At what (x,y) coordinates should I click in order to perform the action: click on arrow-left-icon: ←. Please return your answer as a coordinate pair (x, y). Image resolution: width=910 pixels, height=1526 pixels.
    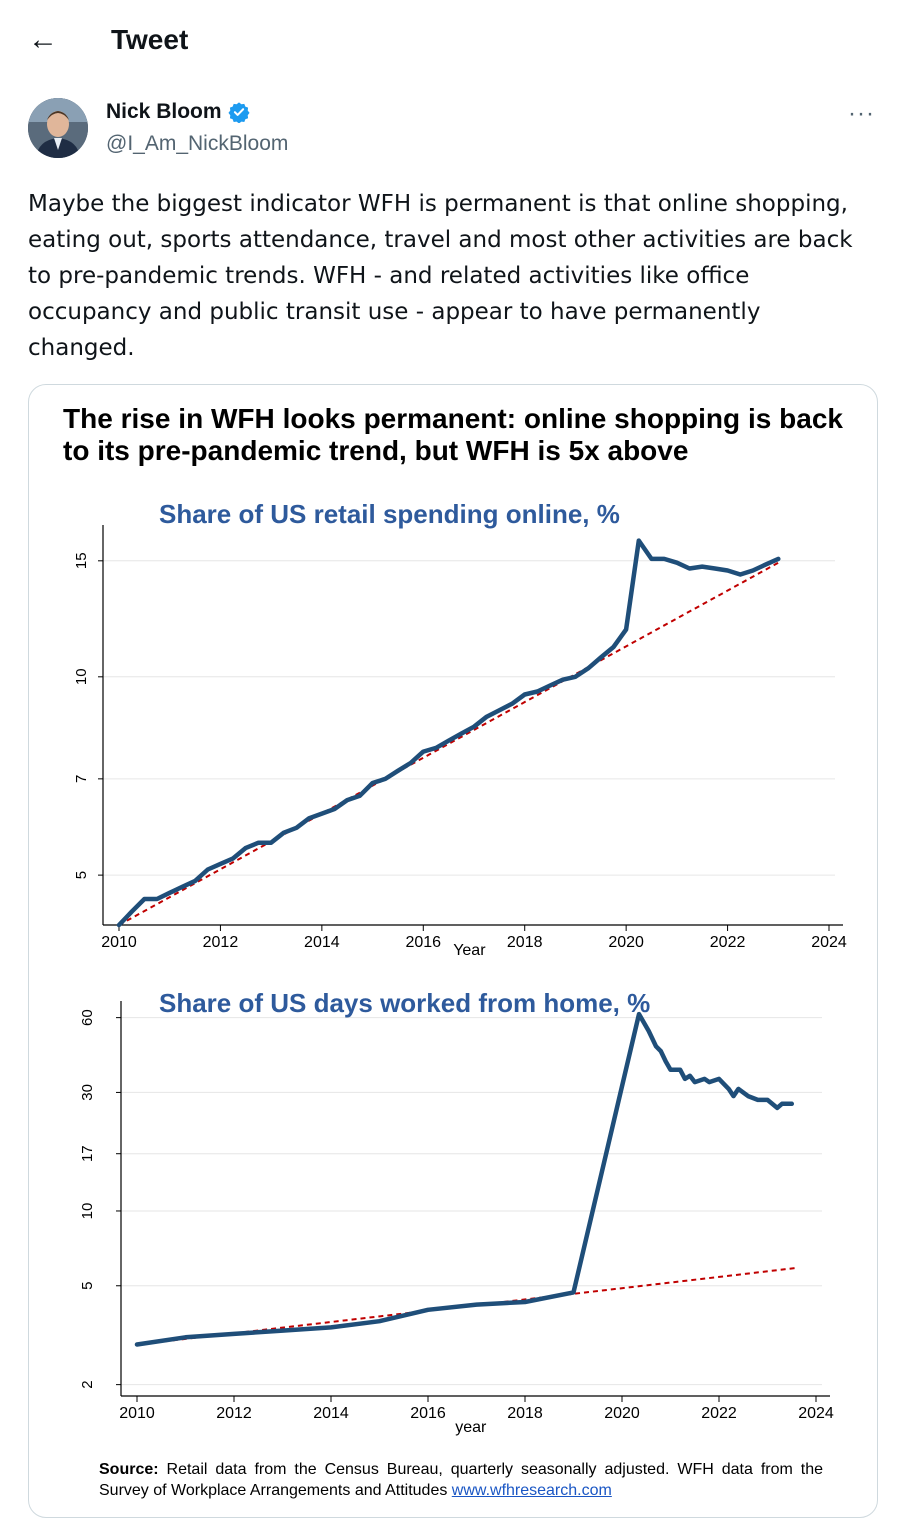
    Looking at the image, I should click on (43, 39).